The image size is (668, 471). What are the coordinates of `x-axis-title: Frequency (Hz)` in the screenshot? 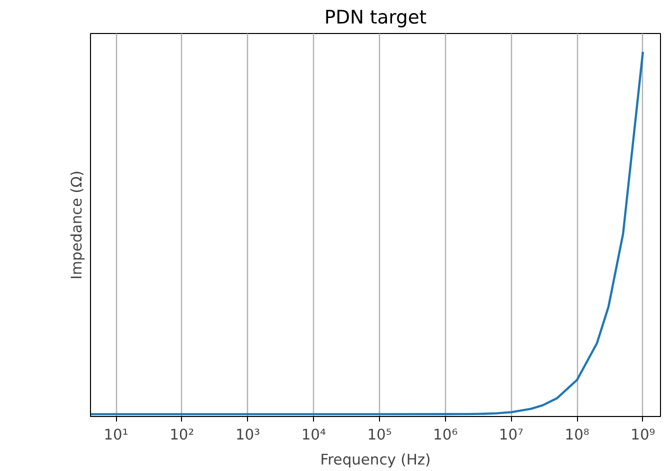 It's located at (375, 460).